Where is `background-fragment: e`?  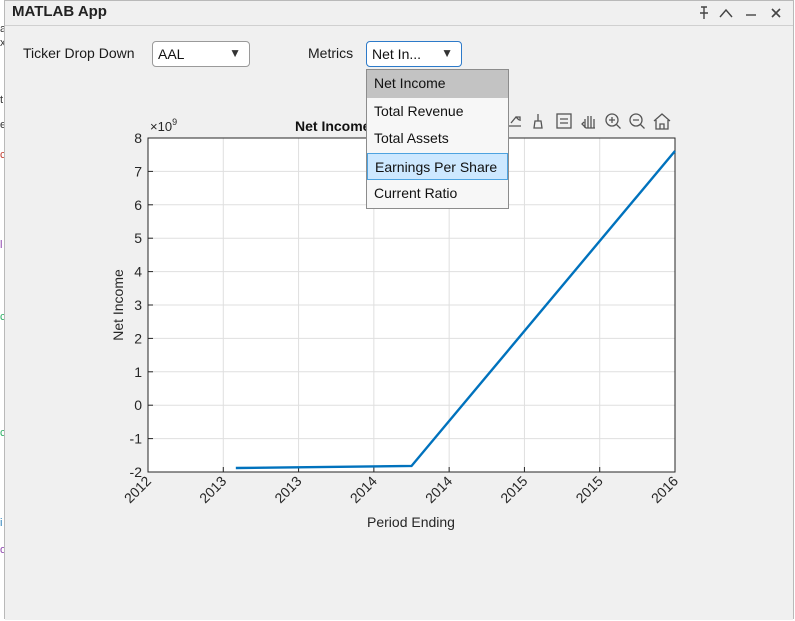 background-fragment: e is located at coordinates (2, 125).